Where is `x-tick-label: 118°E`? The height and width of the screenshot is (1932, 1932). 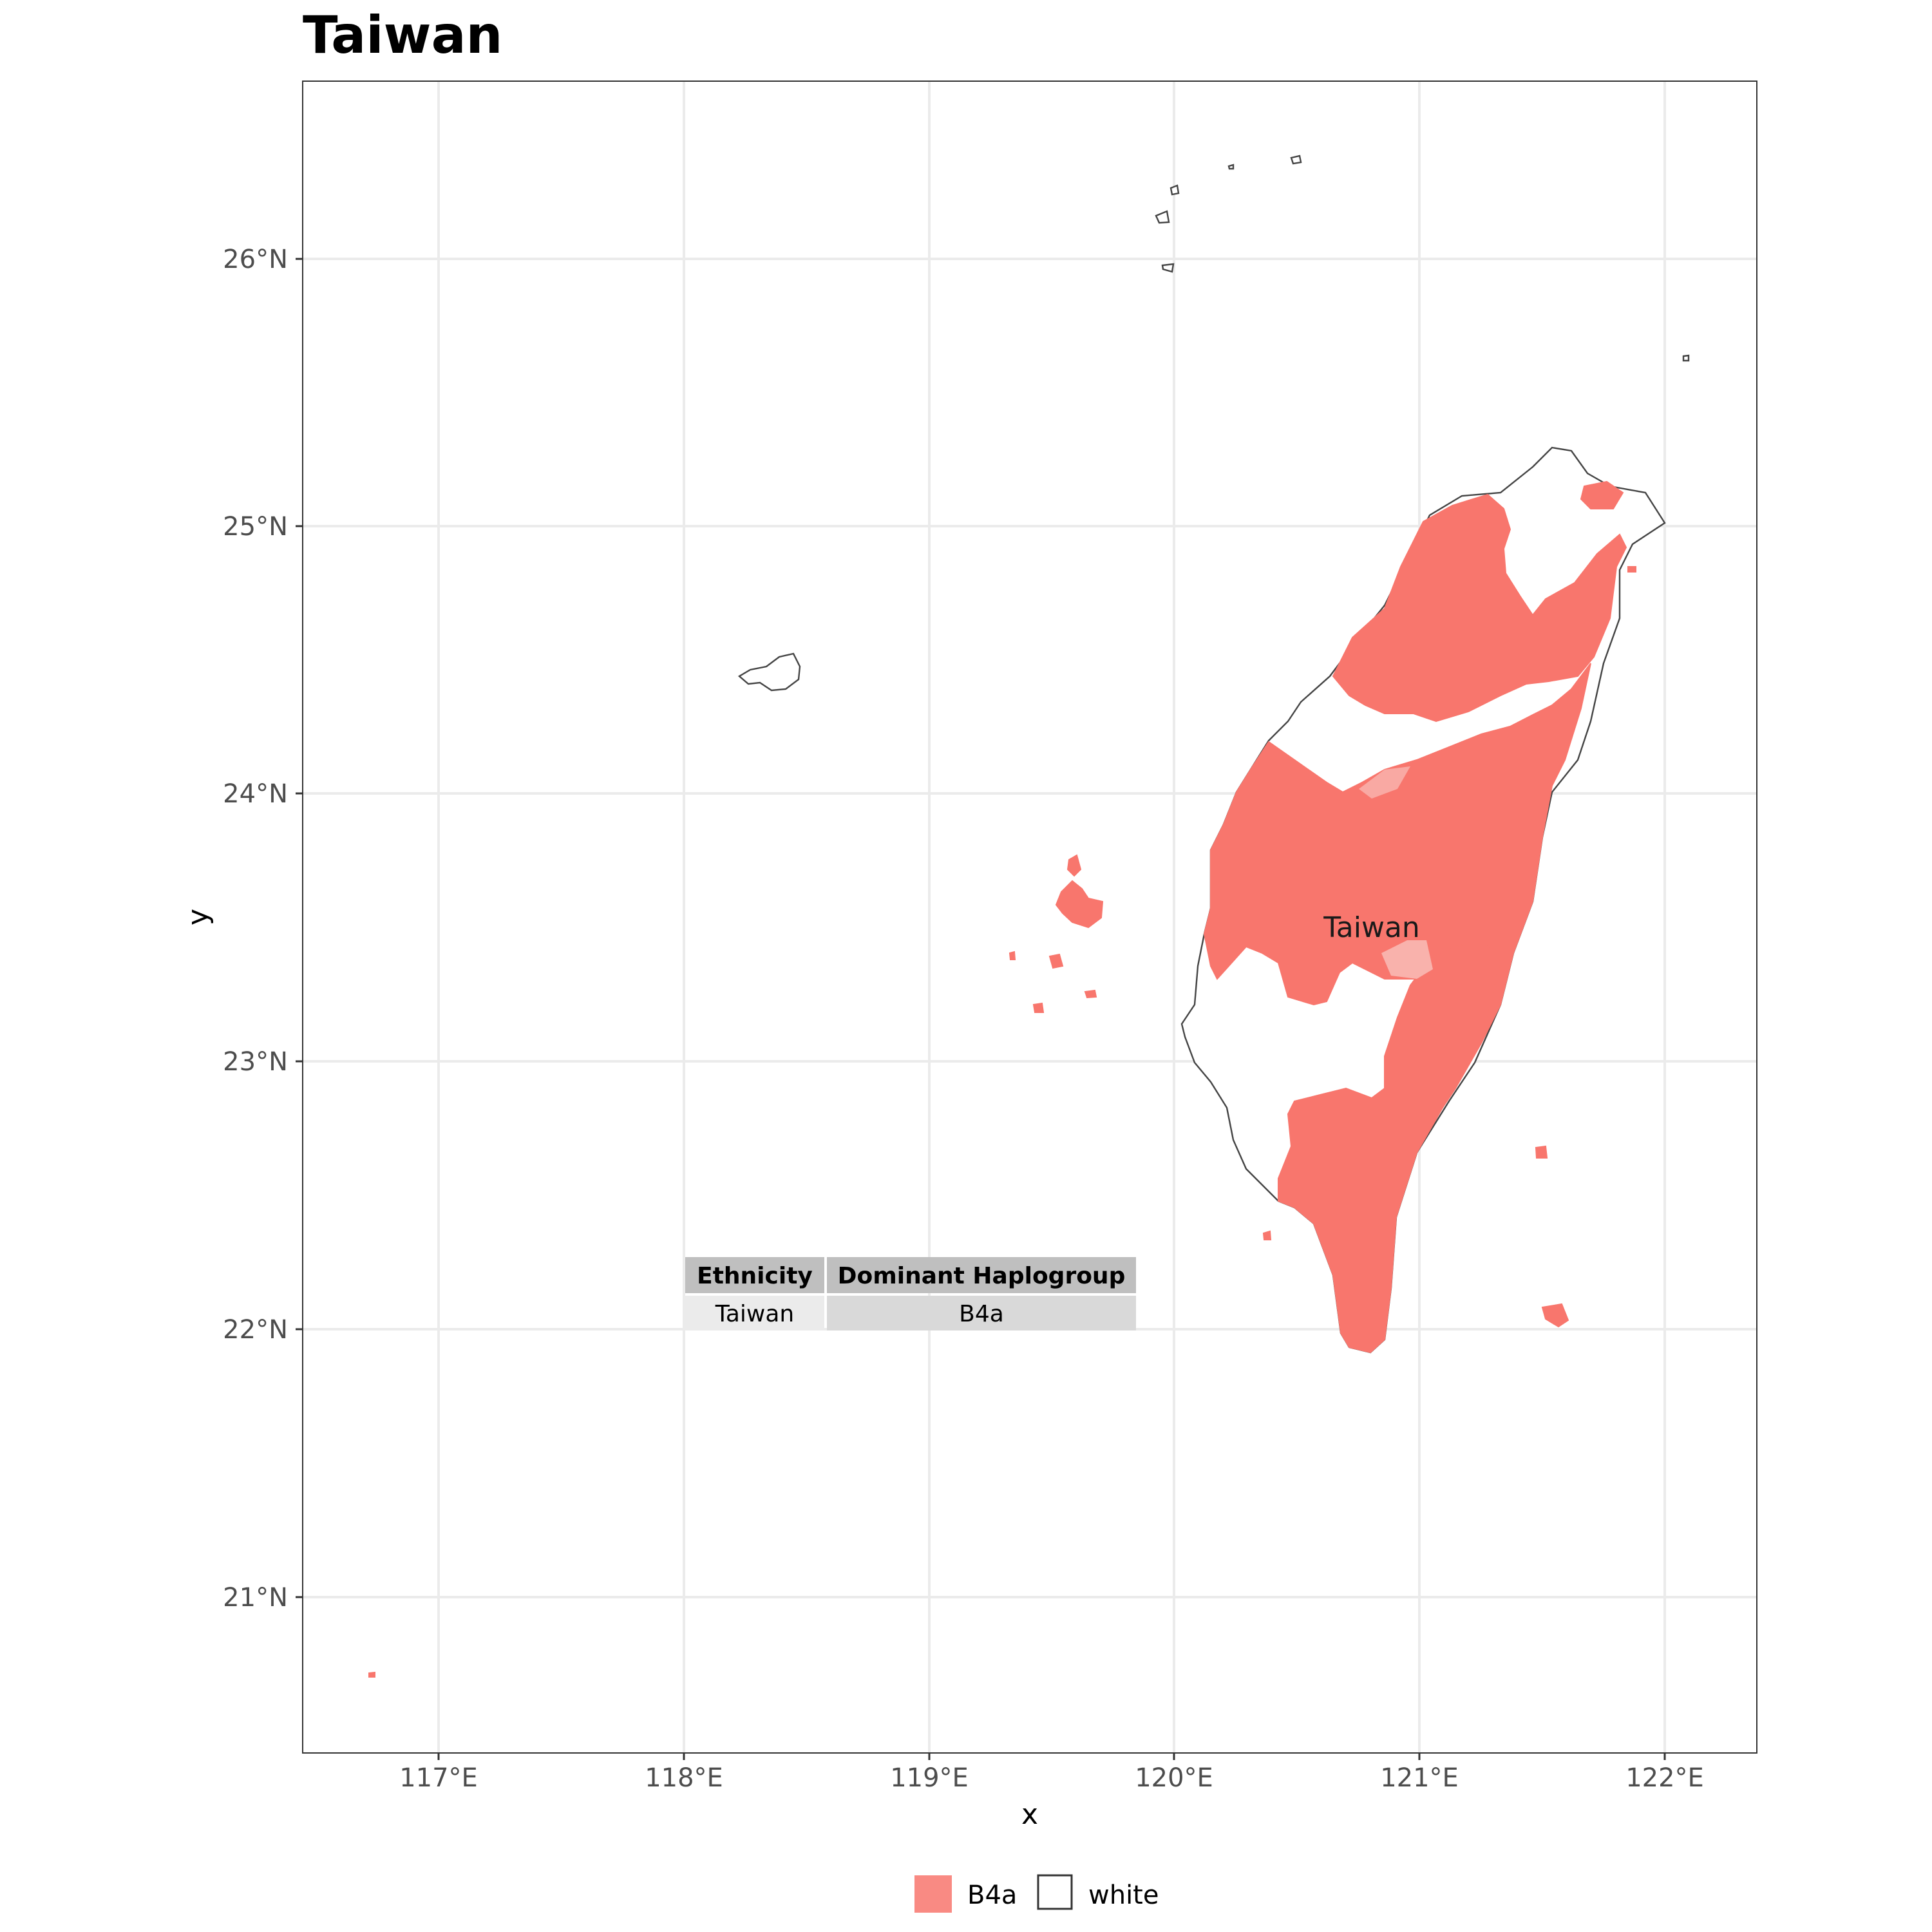 x-tick-label: 118°E is located at coordinates (684, 1778).